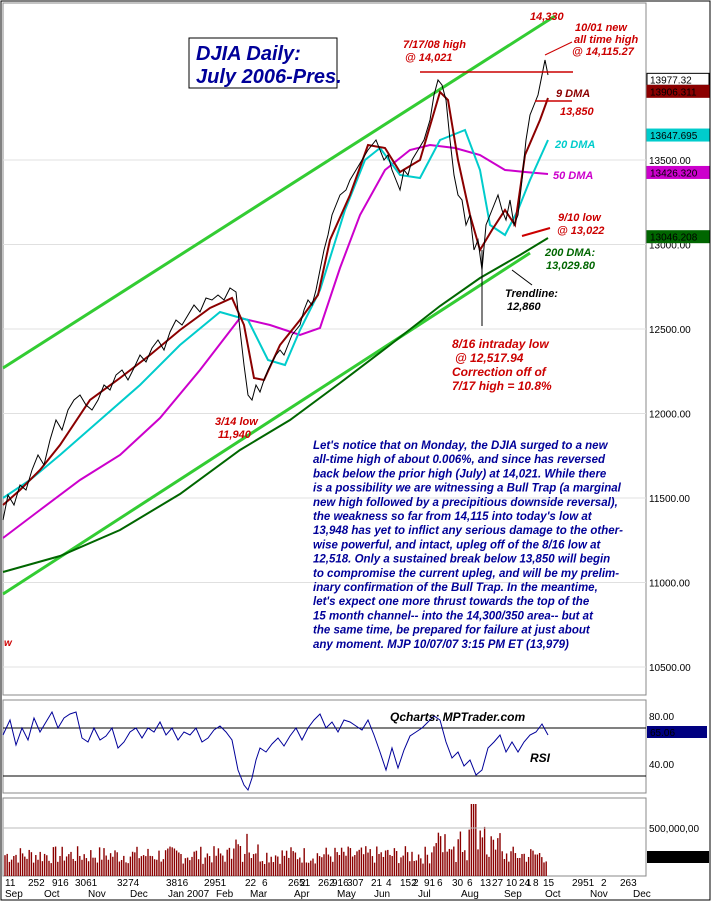  Describe the element at coordinates (346, 894) in the screenshot. I see `x-month-label: May` at that location.